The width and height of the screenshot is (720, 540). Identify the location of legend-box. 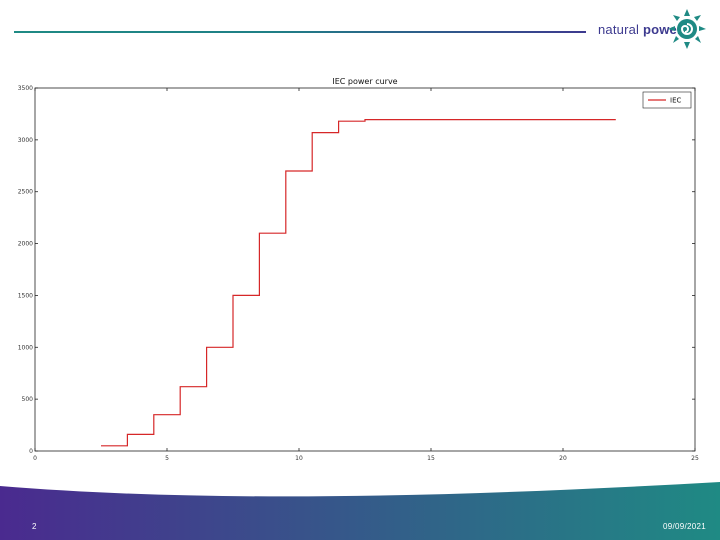
(667, 100).